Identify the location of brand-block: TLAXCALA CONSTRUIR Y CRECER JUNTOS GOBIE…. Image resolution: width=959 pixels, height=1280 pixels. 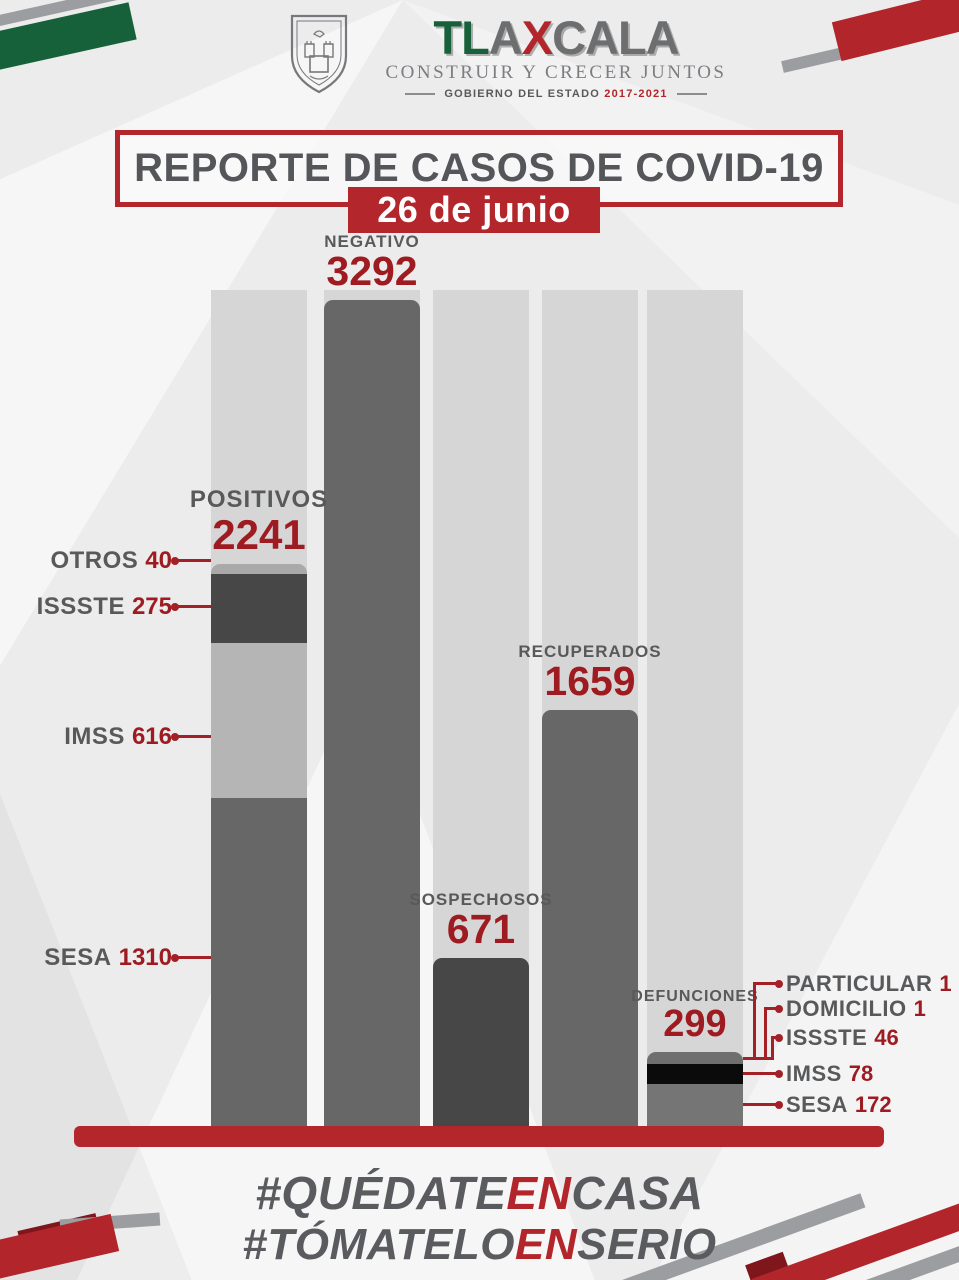
(556, 57).